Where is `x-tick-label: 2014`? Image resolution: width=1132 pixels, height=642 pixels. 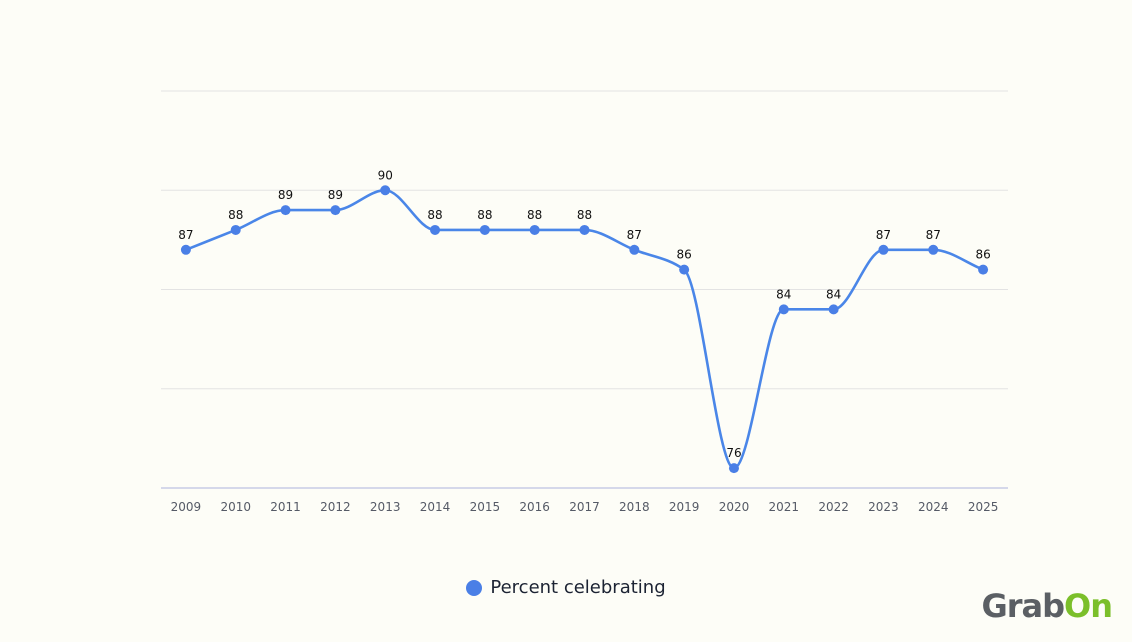
x-tick-label: 2014 is located at coordinates (435, 507).